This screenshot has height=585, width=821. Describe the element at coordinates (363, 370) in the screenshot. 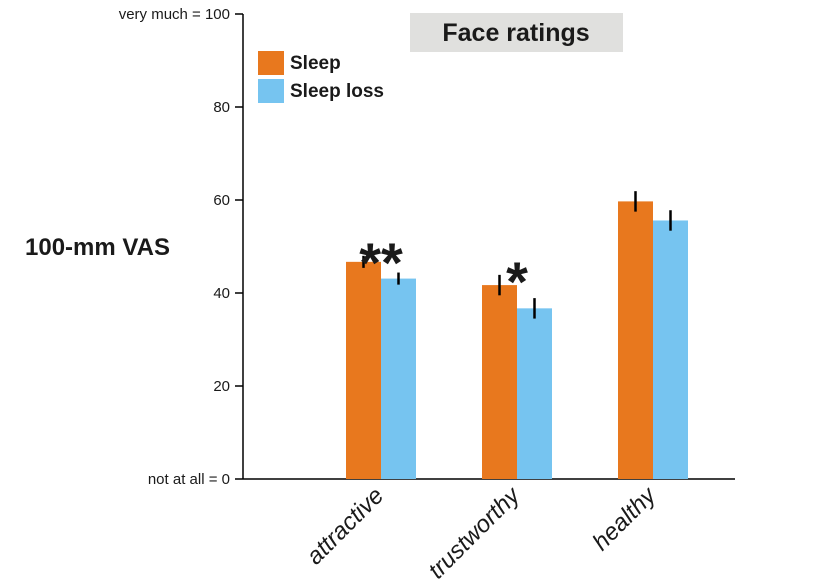

I see `bar-sleep-attractive` at that location.